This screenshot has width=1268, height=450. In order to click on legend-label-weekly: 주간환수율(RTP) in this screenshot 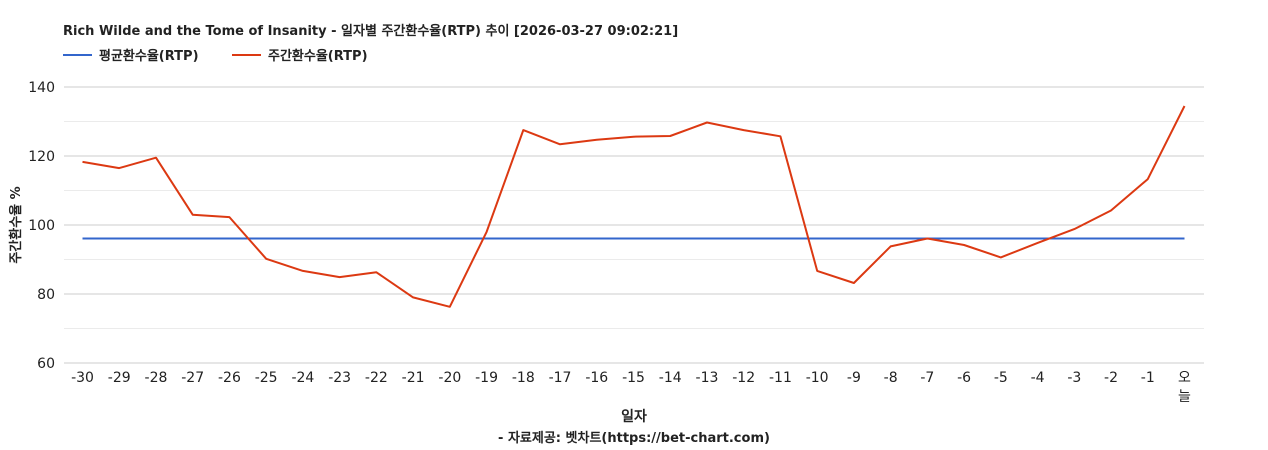, I will do `click(318, 56)`.